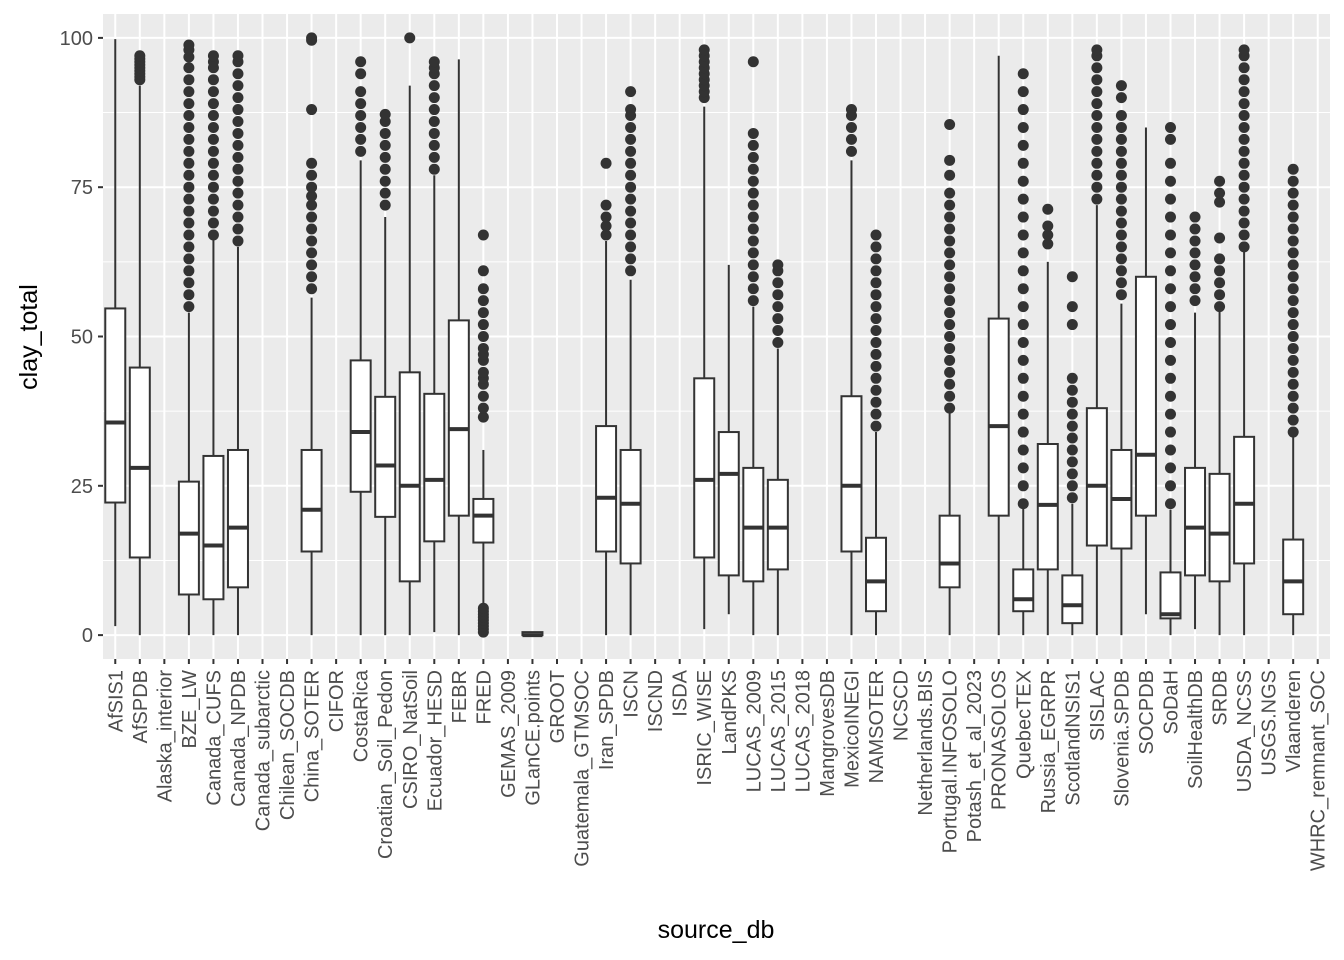  What do you see at coordinates (1096, 340) in the screenshot?
I see `box-SISLAC` at bounding box center [1096, 340].